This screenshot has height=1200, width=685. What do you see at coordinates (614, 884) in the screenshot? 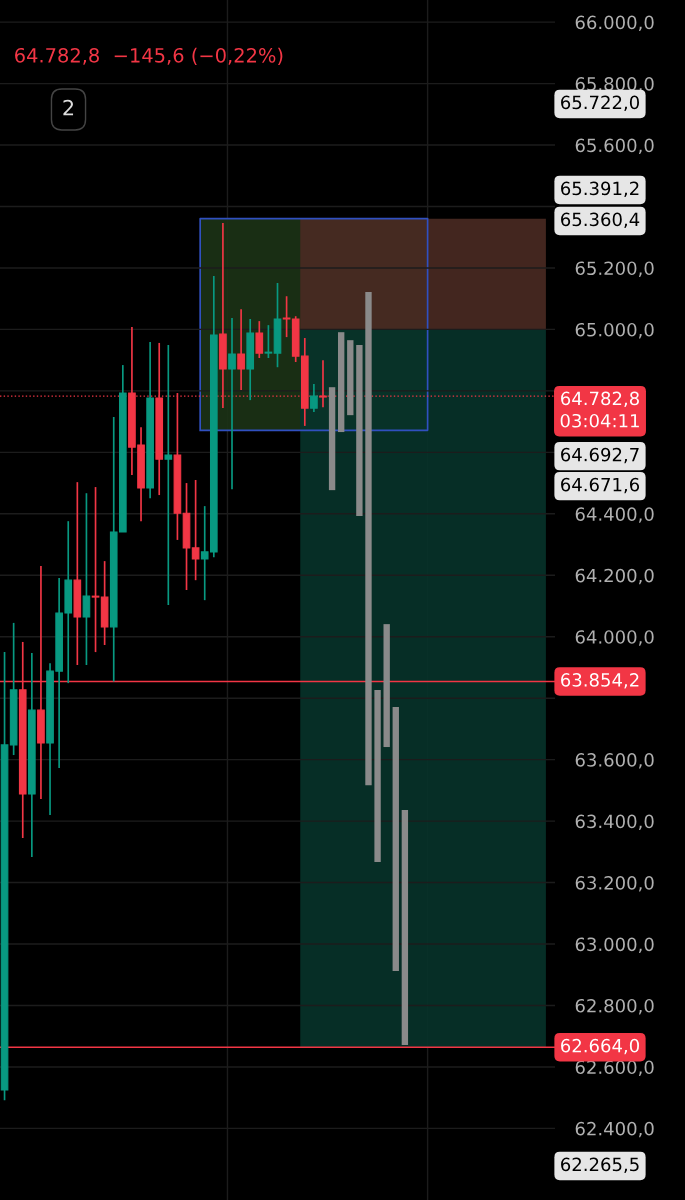
I see `y-tick-label: 63.200,0` at bounding box center [614, 884].